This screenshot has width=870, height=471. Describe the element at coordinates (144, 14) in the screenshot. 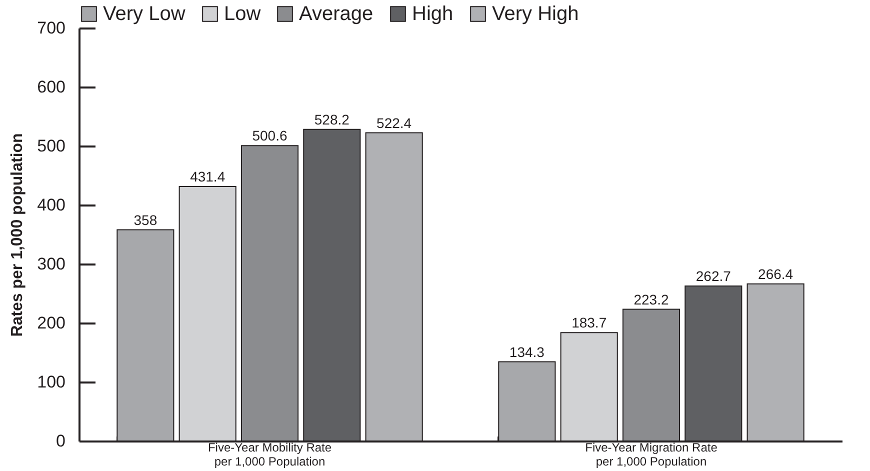

I see `legend-label: Very Low` at that location.